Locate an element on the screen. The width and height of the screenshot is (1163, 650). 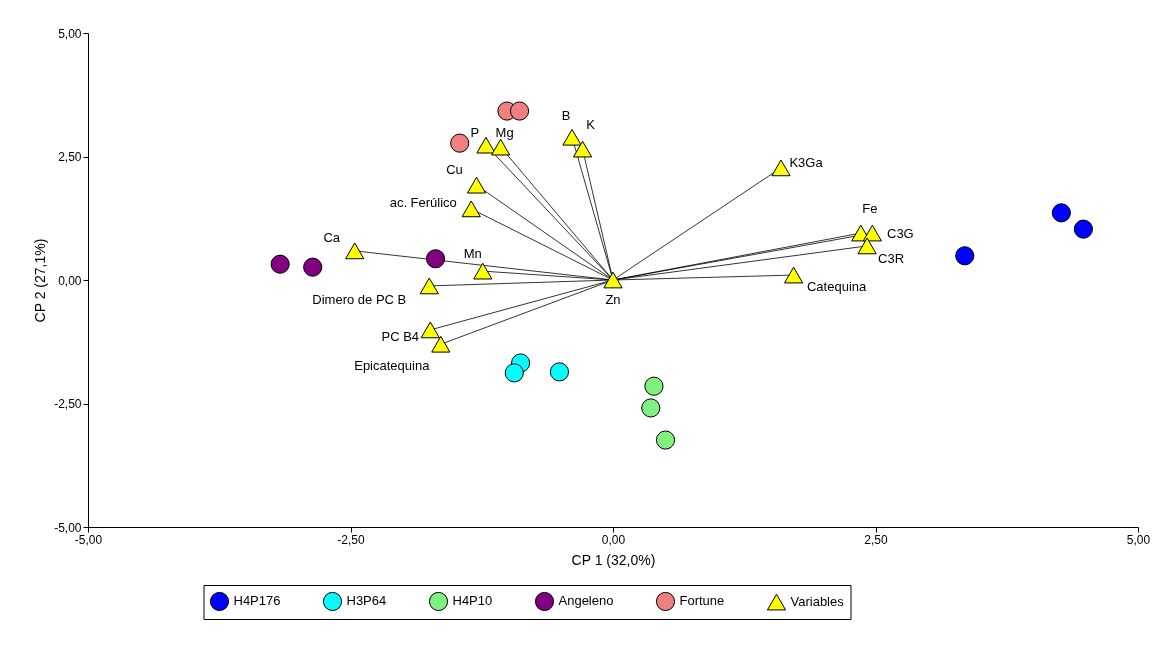
y-tick-label: -2,50 is located at coordinates (68, 404).